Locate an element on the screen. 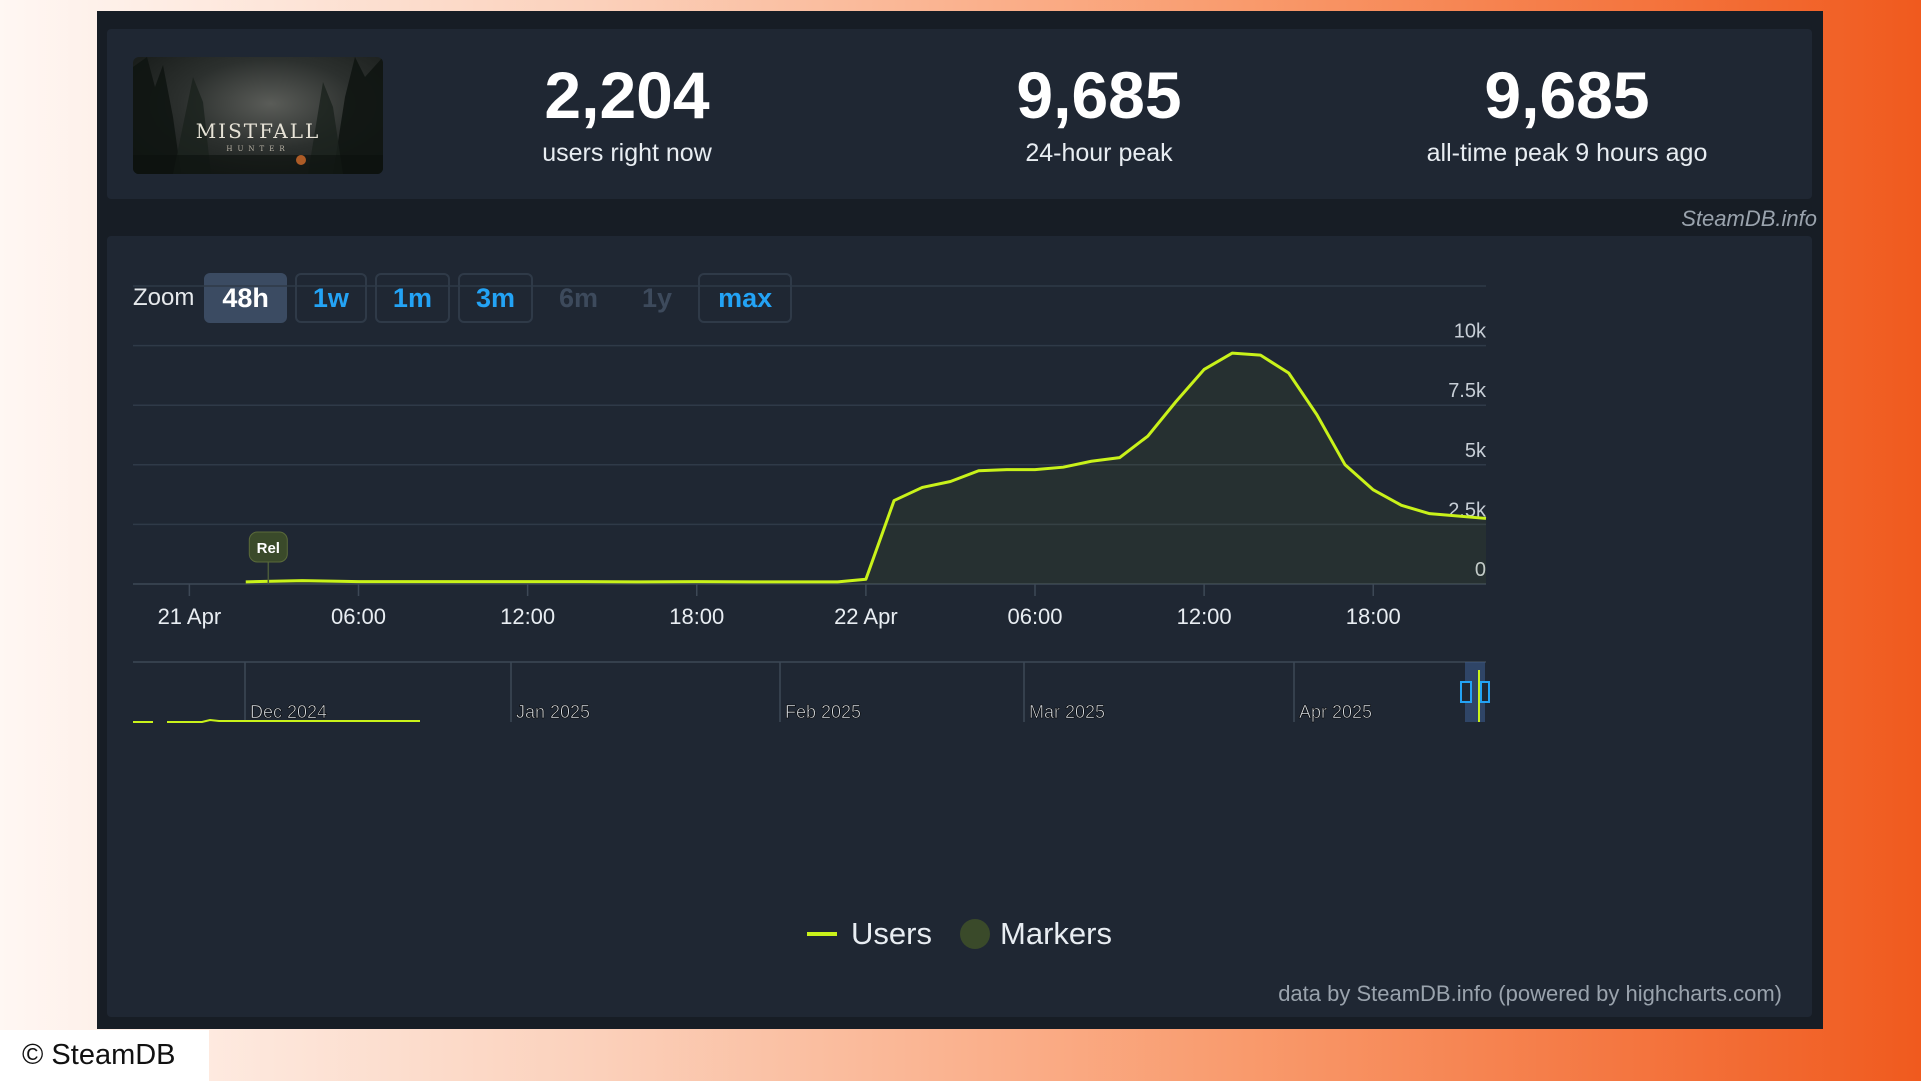 This screenshot has height=1081, width=1921. forest-trees-icon is located at coordinates (258, 115).